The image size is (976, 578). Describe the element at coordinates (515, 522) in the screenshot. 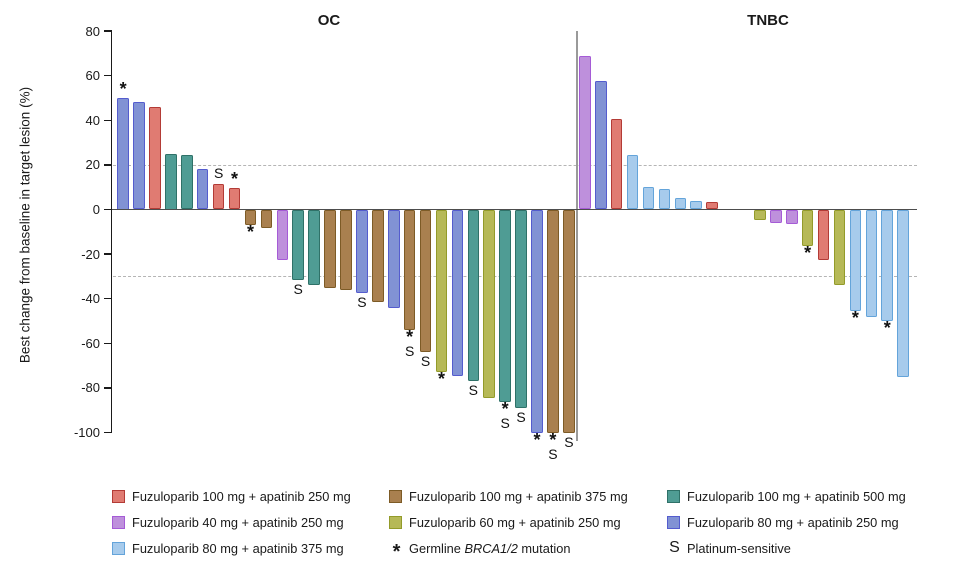

I see `legend-label: Fuzuloparib 60 mg + apatinib 250 mg` at that location.